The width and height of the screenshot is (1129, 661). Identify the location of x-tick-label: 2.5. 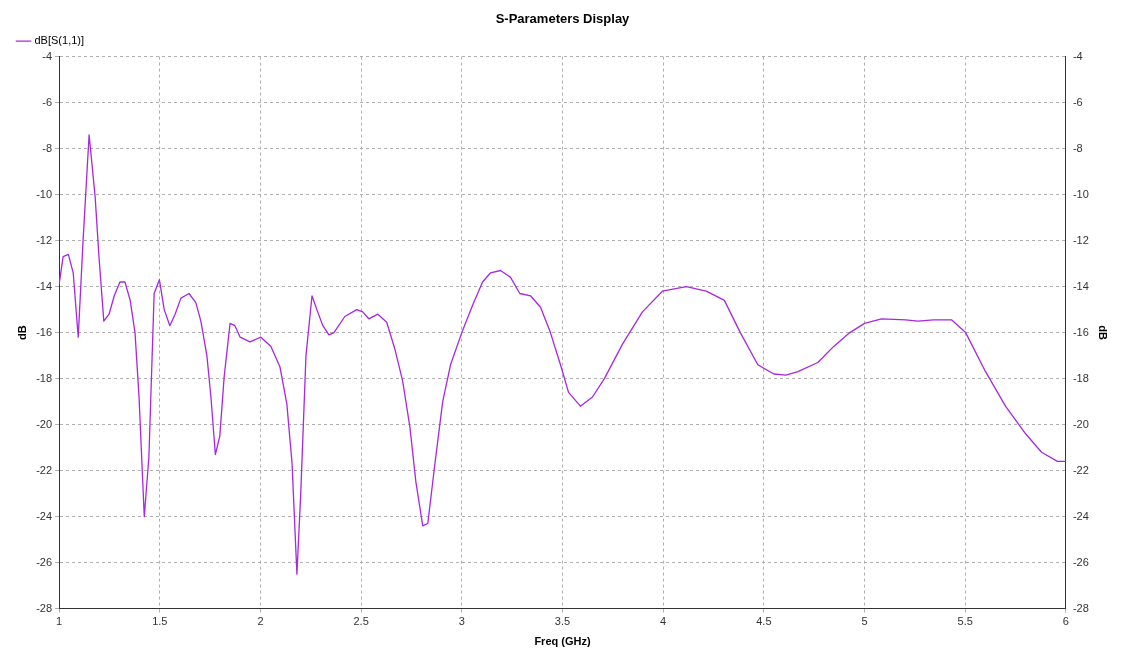
(361, 621).